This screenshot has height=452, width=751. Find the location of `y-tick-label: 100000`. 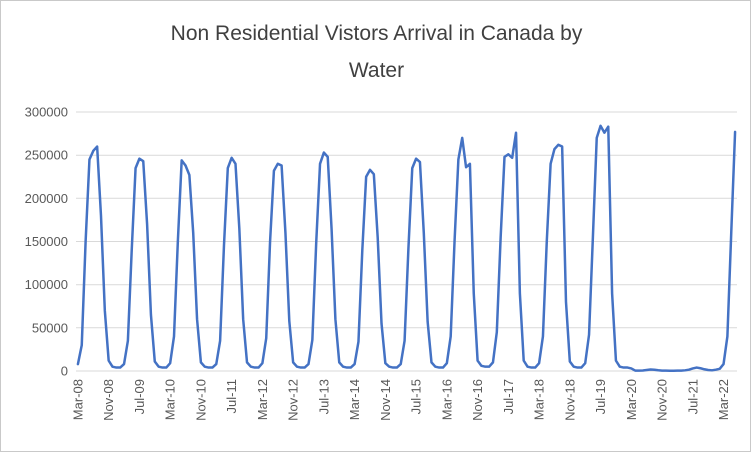

y-tick-label: 100000 is located at coordinates (46, 284).